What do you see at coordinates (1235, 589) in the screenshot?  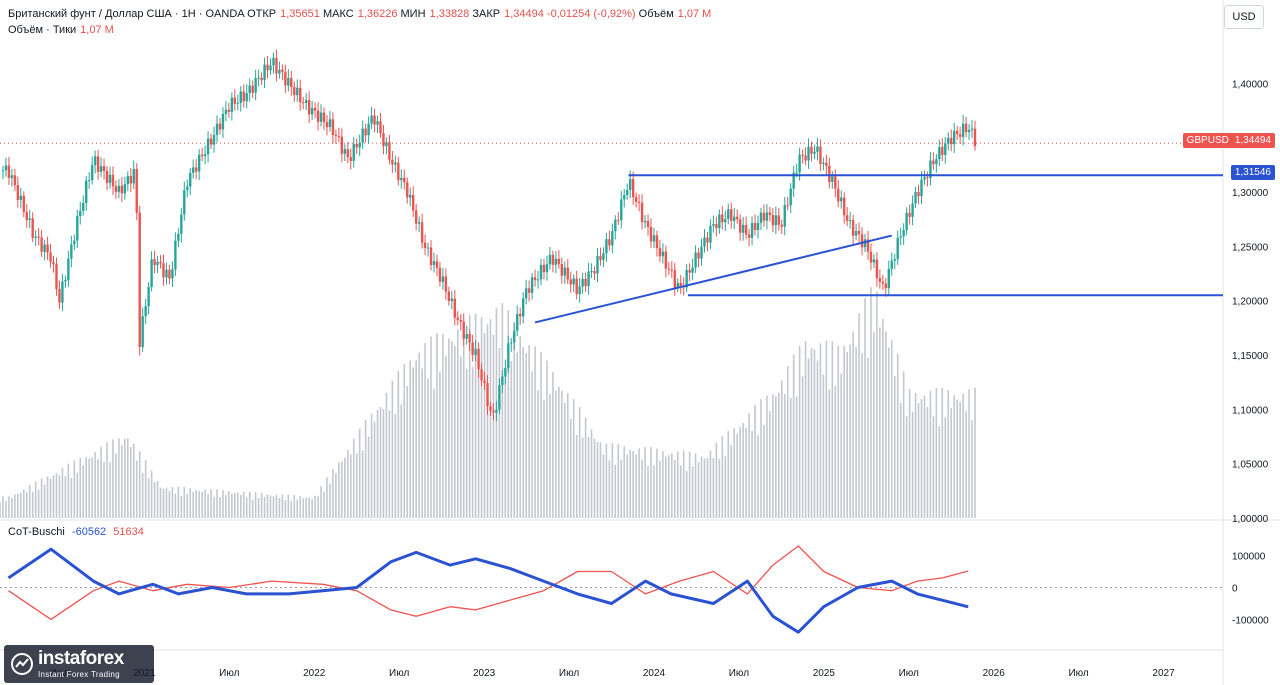 I see `cot-tick-1: 0` at bounding box center [1235, 589].